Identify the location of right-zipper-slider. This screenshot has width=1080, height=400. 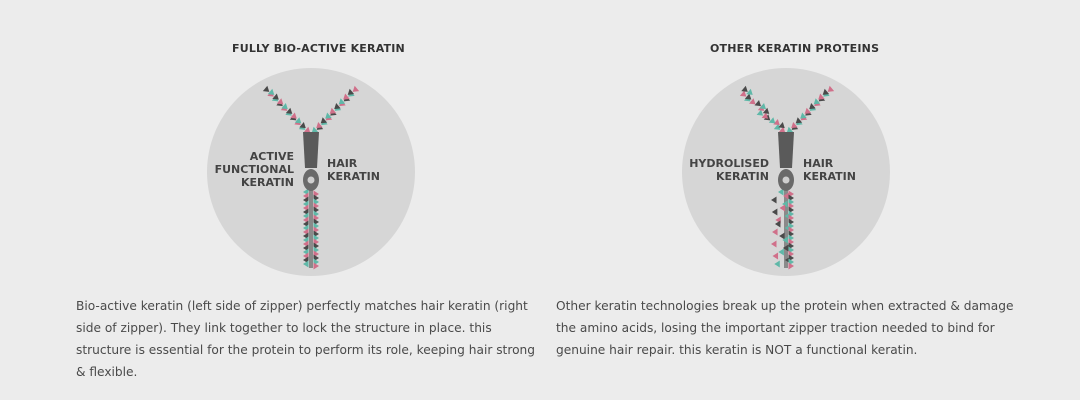
(786, 161).